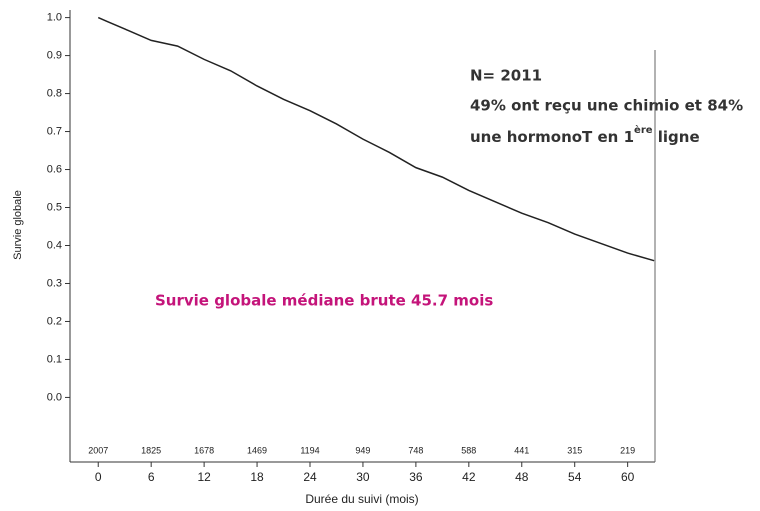 The image size is (760, 511). What do you see at coordinates (606, 106) in the screenshot?
I see `annotation: 49% ont reçu une chimio et 84%` at bounding box center [606, 106].